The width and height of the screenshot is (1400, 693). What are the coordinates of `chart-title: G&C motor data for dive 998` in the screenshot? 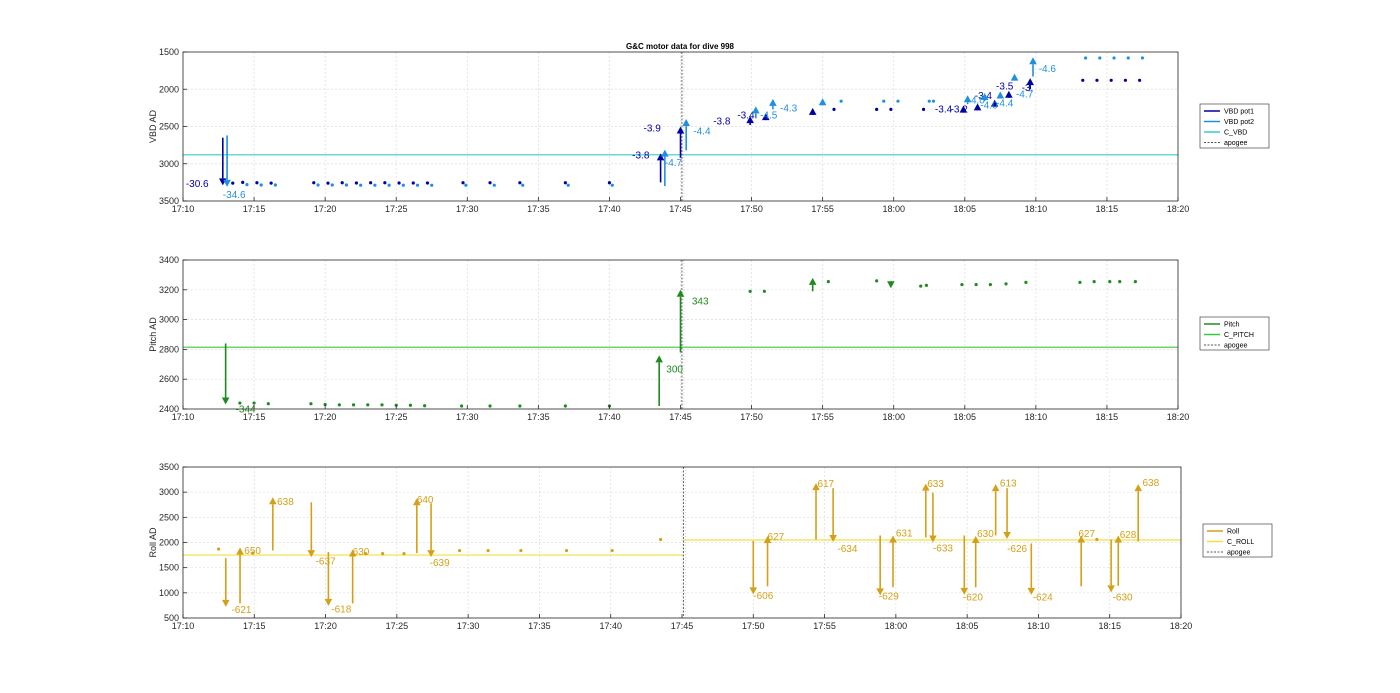 It's located at (680, 46).